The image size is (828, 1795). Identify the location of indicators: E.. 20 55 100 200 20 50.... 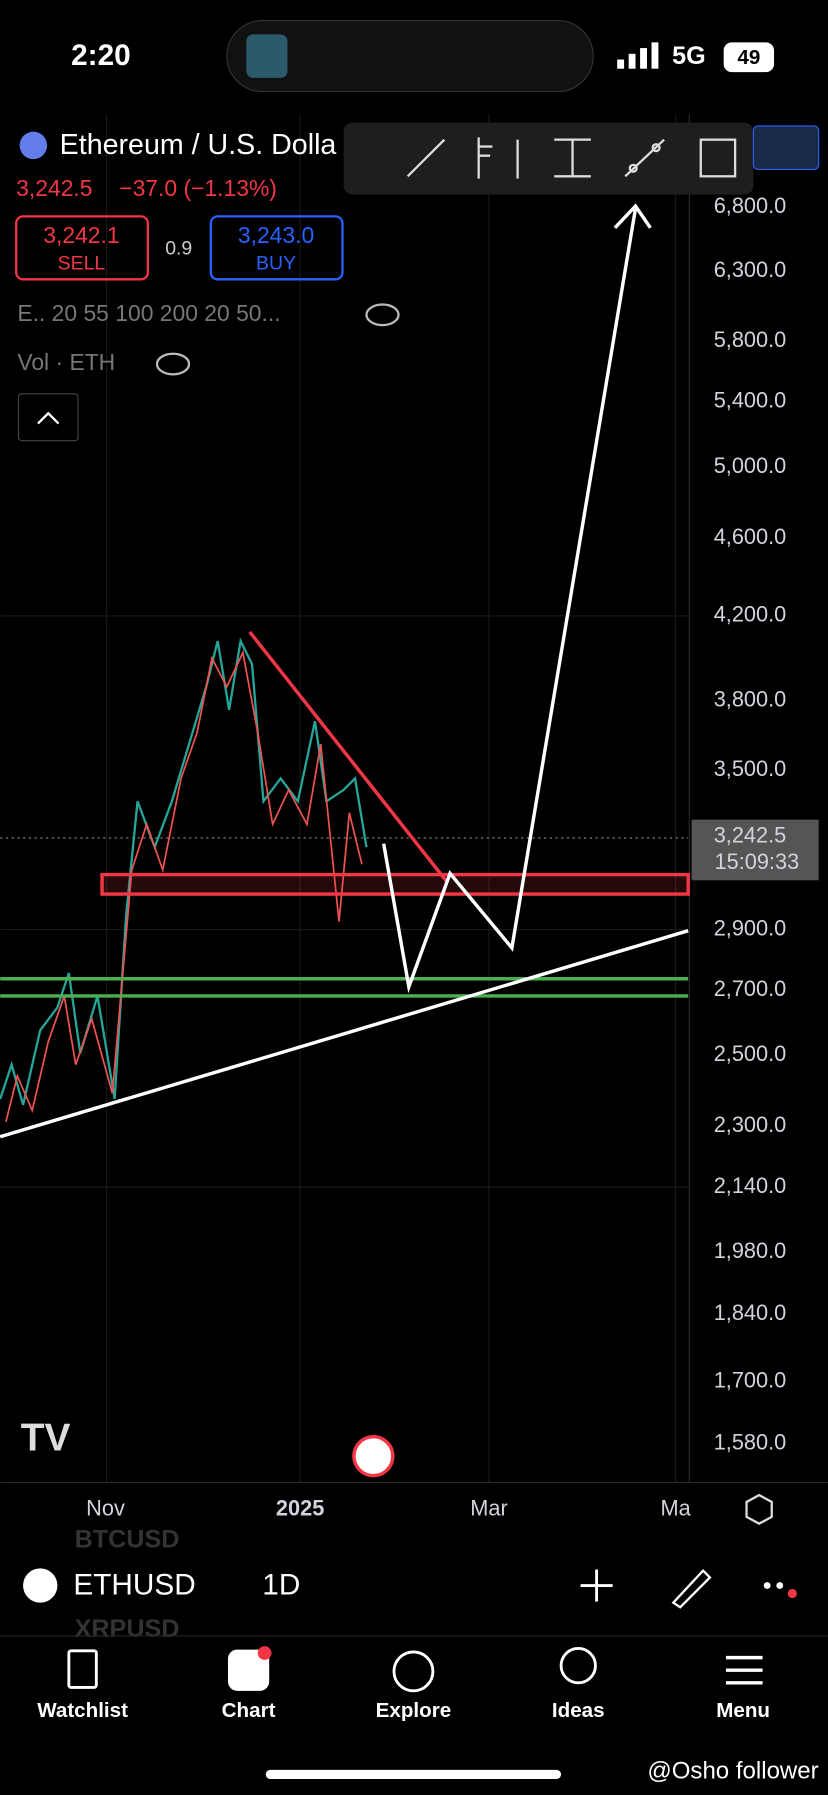
(148, 313).